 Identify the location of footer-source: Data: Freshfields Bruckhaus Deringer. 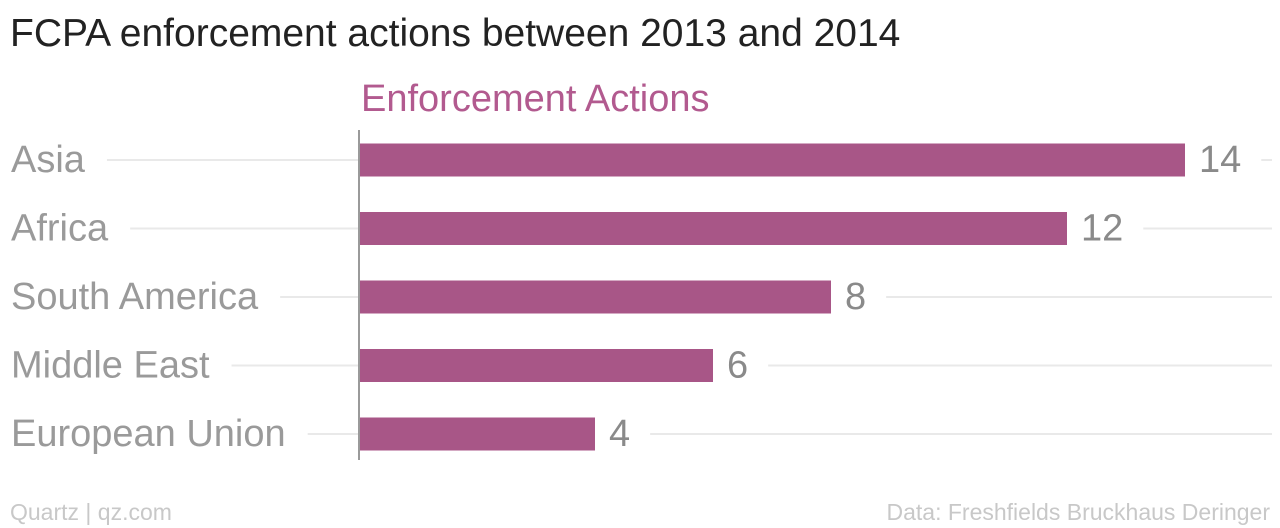
(1078, 512).